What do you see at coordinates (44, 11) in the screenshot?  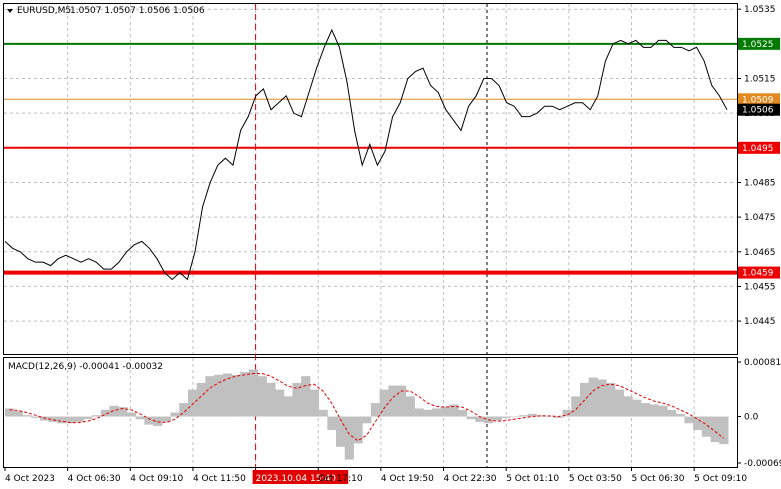 I see `symbol-label: EURUSD,M5` at bounding box center [44, 11].